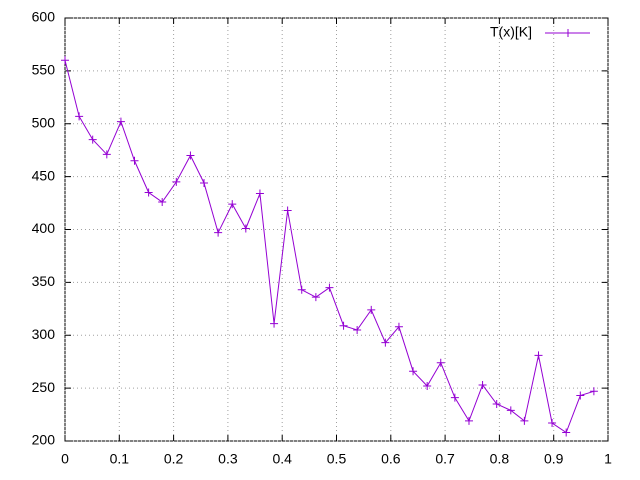 The image size is (640, 480). I want to click on x-tick-label: 0.8, so click(500, 459).